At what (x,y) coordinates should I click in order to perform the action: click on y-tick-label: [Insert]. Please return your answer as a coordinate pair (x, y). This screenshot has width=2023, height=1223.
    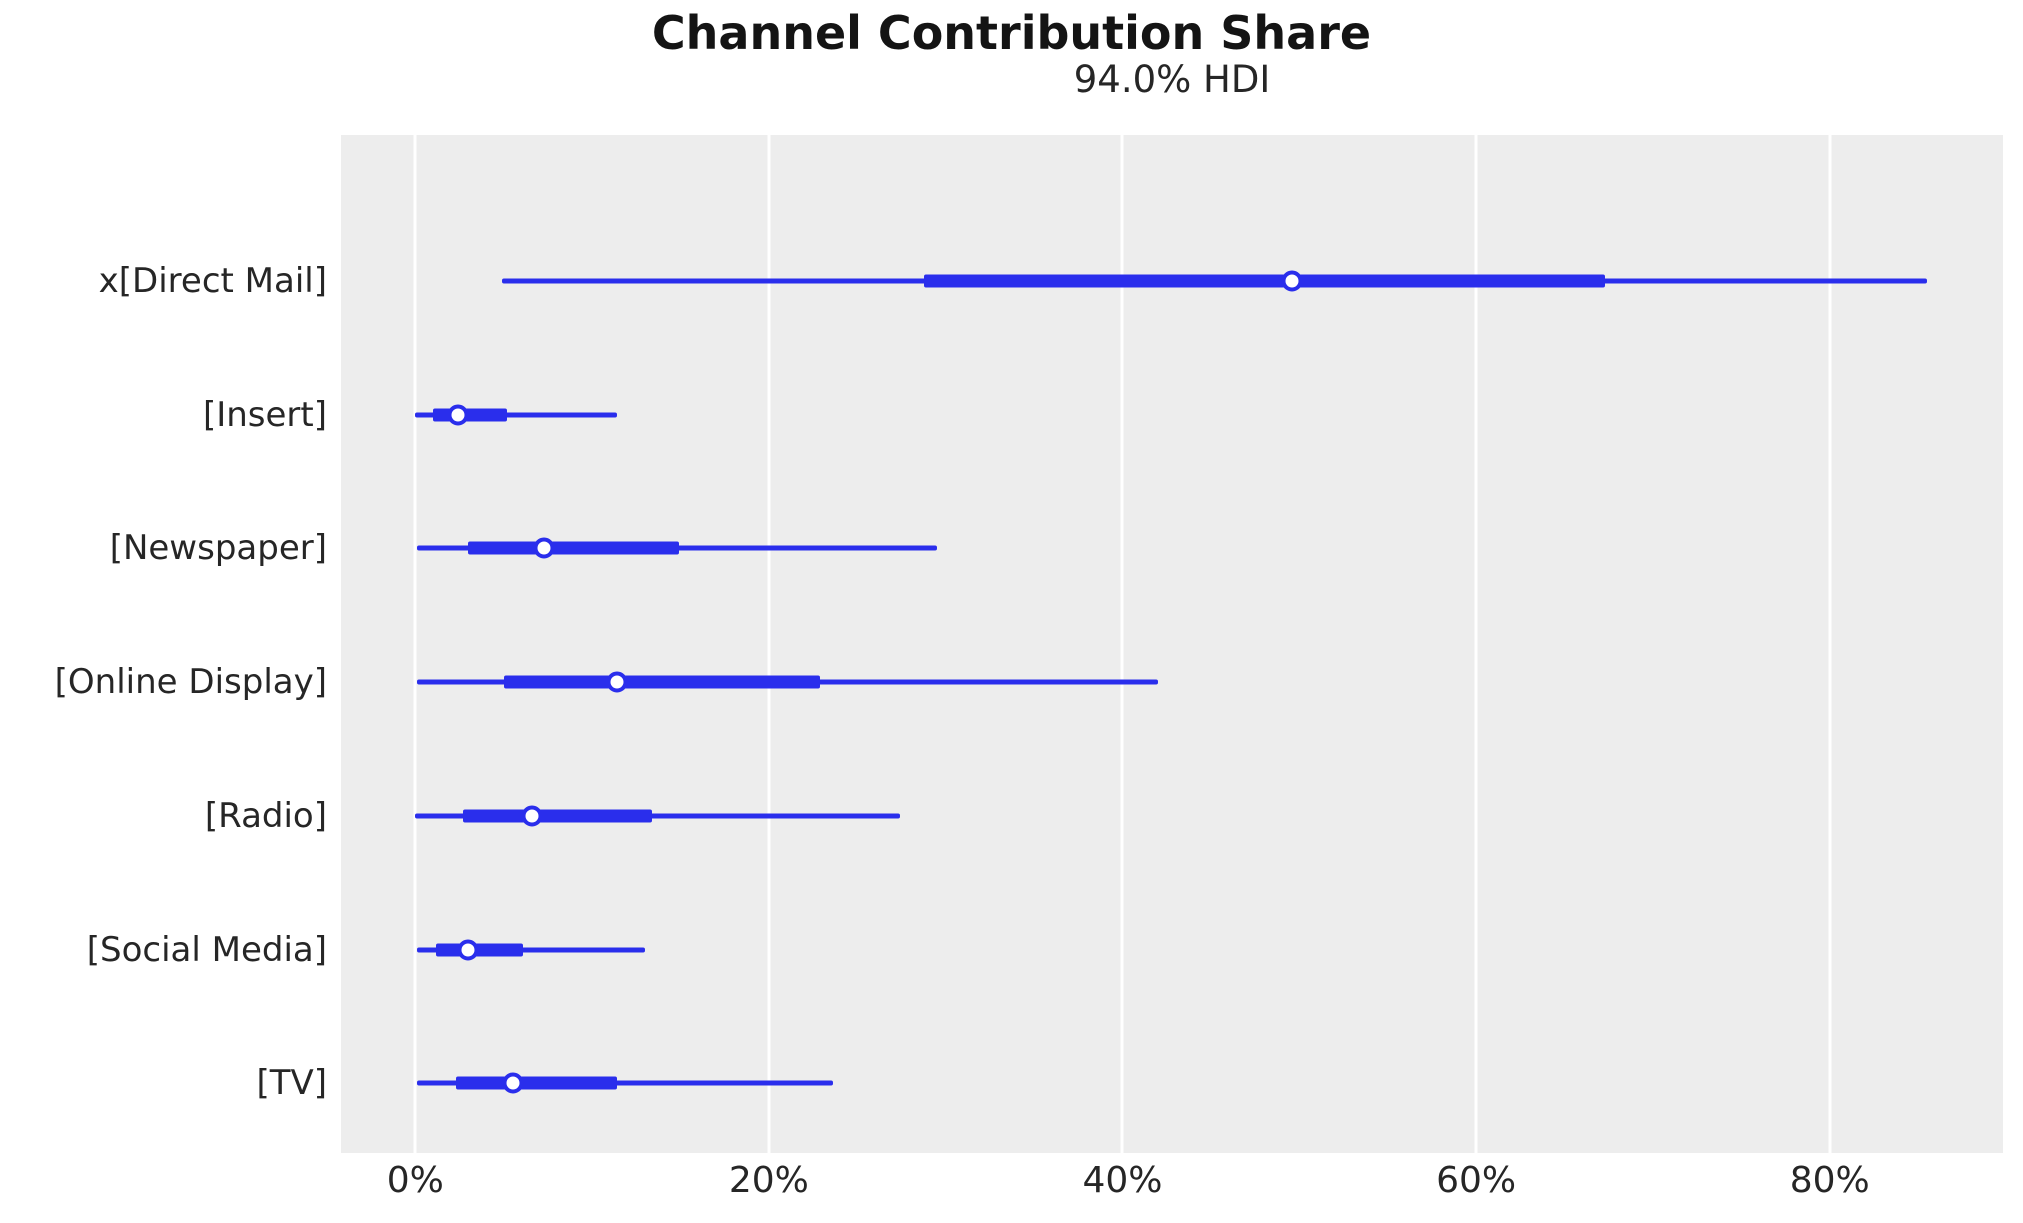
    Looking at the image, I should click on (264, 414).